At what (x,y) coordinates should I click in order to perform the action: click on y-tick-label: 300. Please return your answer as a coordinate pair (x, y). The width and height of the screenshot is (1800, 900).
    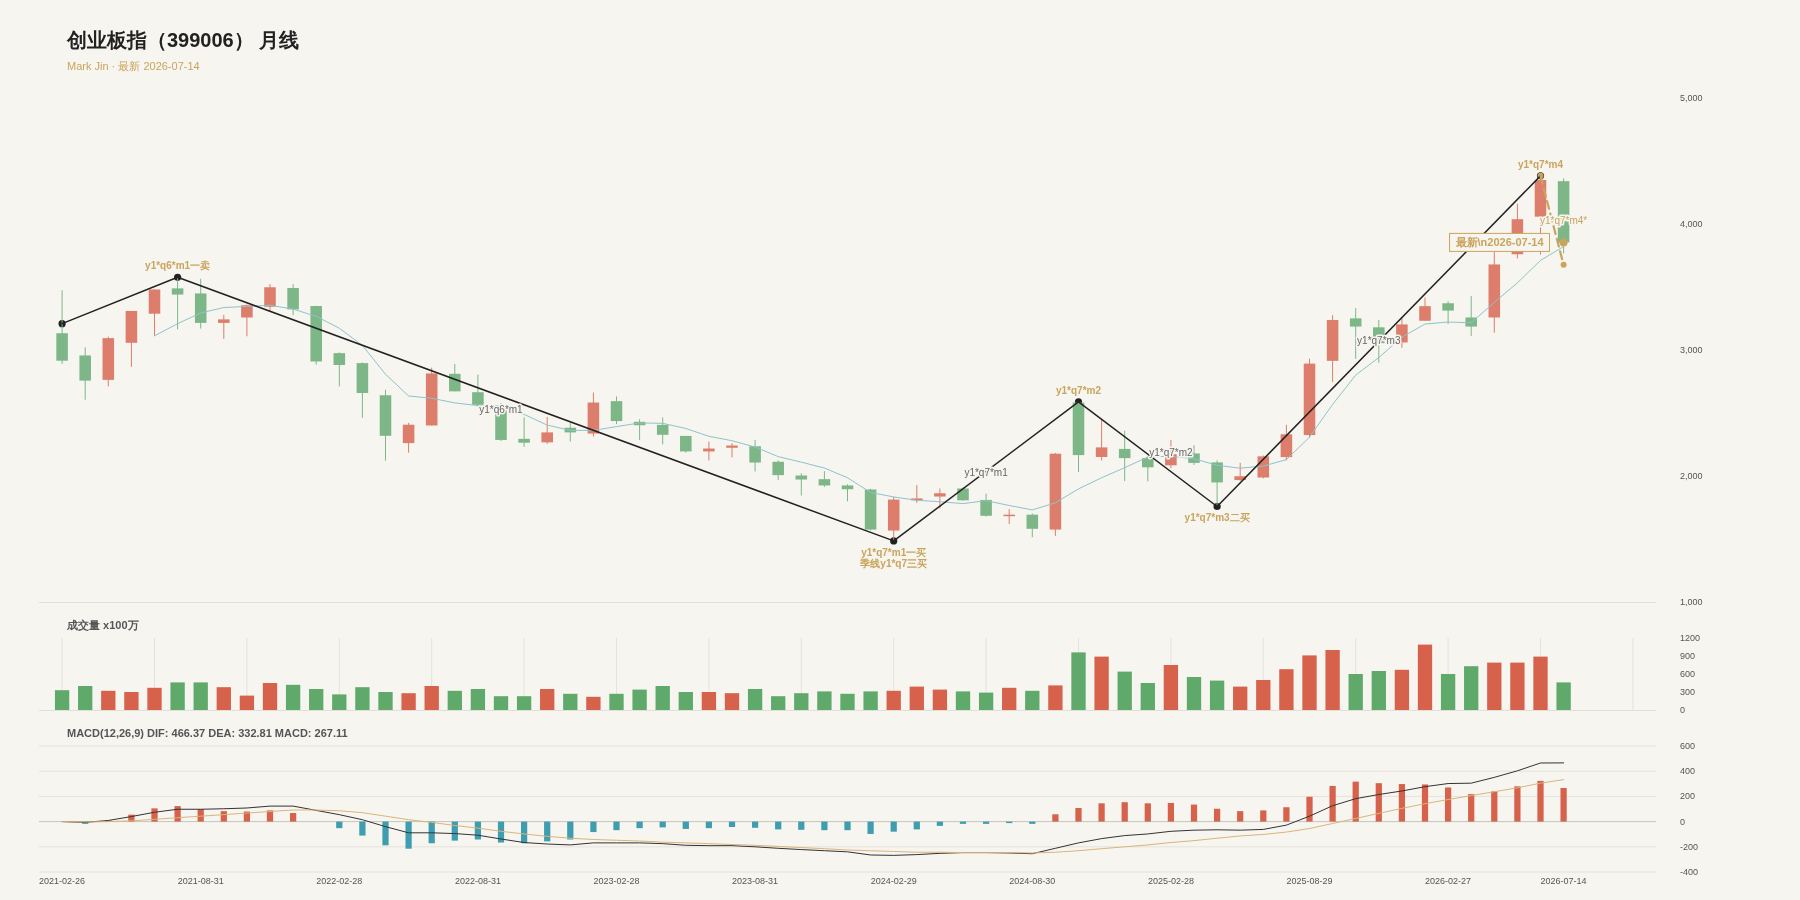
    Looking at the image, I should click on (1688, 692).